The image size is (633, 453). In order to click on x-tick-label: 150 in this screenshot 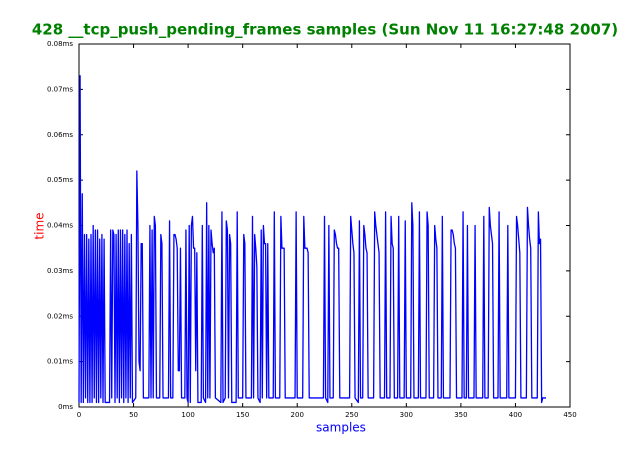, I will do `click(242, 415)`.